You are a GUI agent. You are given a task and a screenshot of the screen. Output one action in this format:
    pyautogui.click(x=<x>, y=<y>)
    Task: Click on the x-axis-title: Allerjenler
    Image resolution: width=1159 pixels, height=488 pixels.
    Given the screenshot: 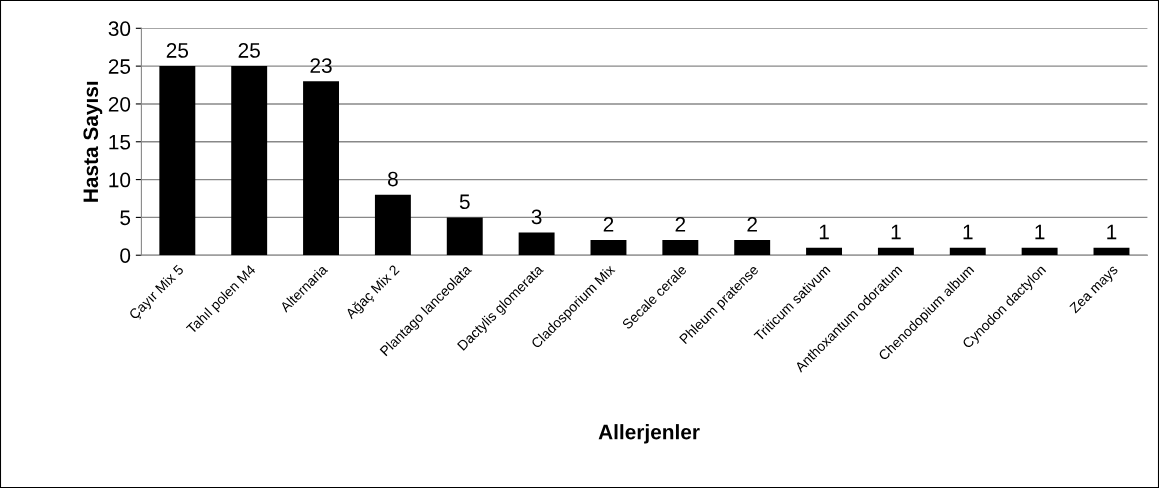 What is the action you would take?
    pyautogui.click(x=649, y=434)
    